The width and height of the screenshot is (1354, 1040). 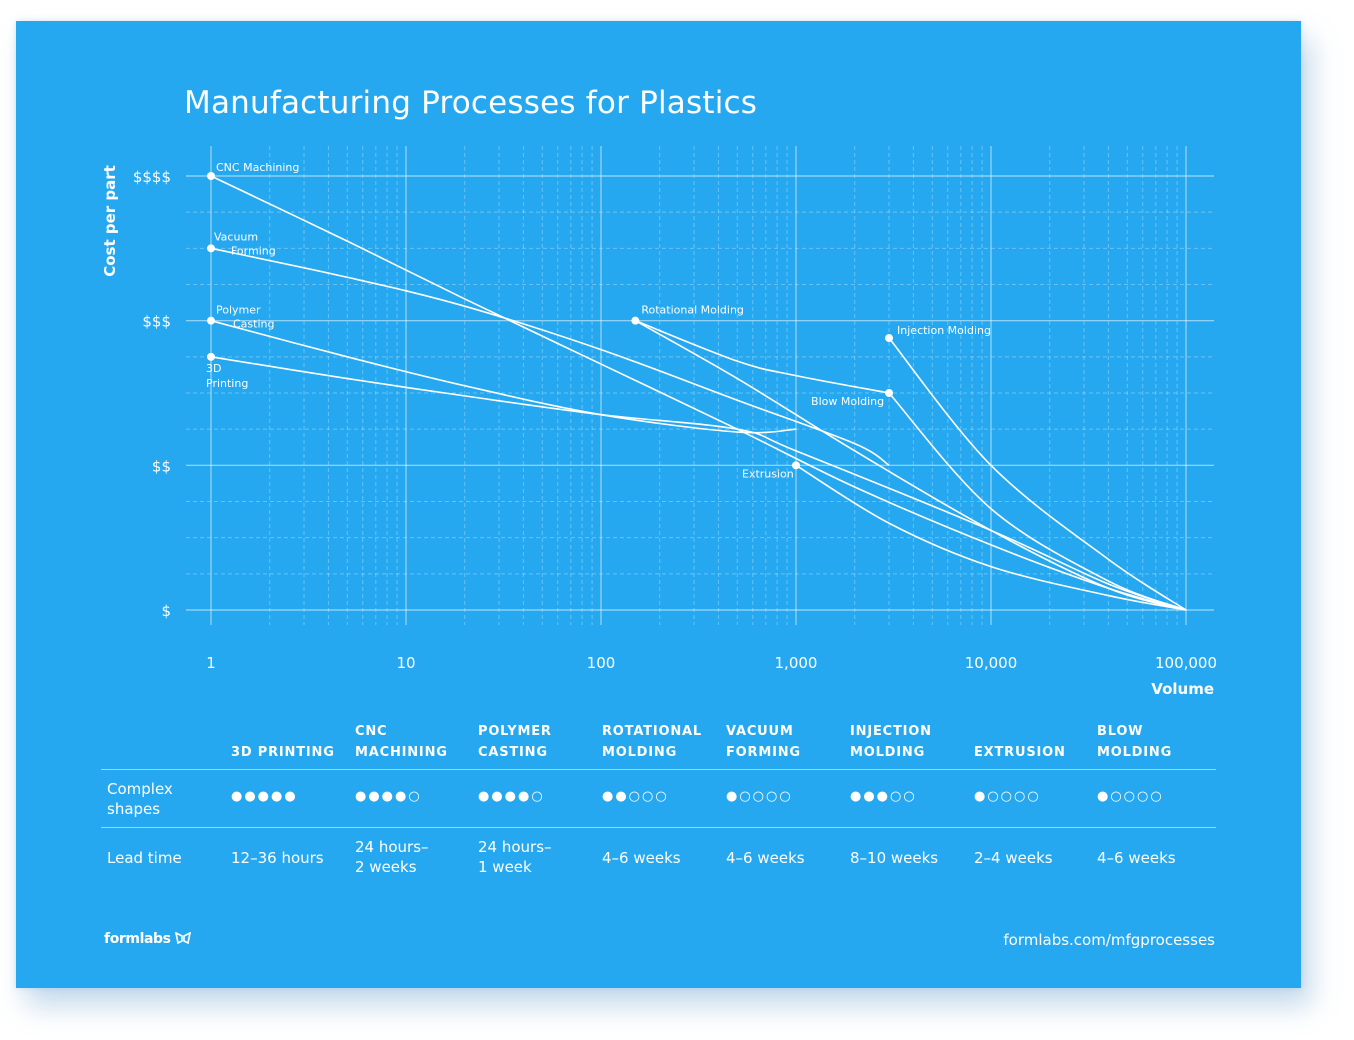 I want to click on column-header-line: FORMING, so click(x=763, y=752).